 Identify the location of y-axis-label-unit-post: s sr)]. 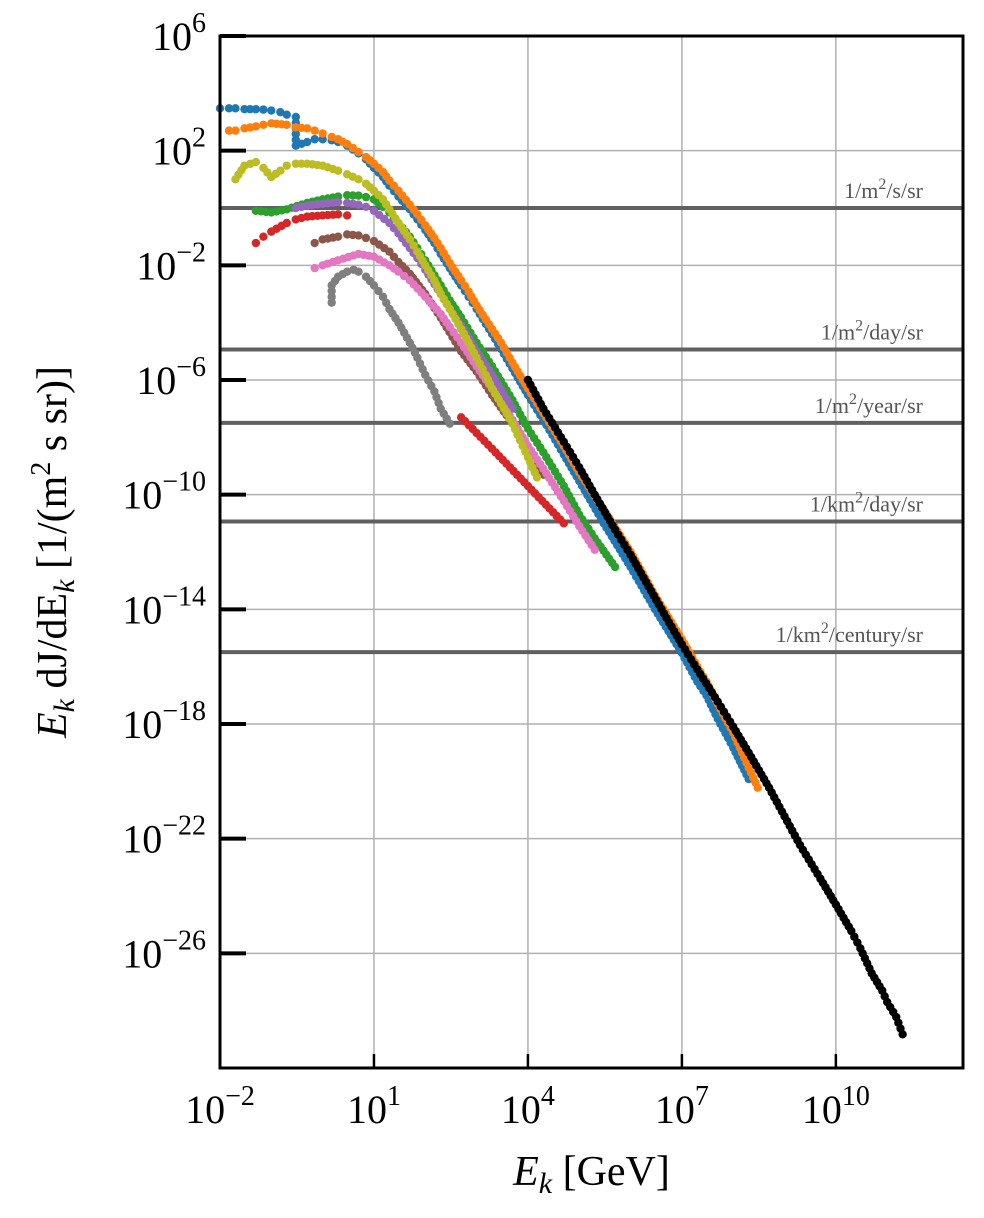
(53, 414).